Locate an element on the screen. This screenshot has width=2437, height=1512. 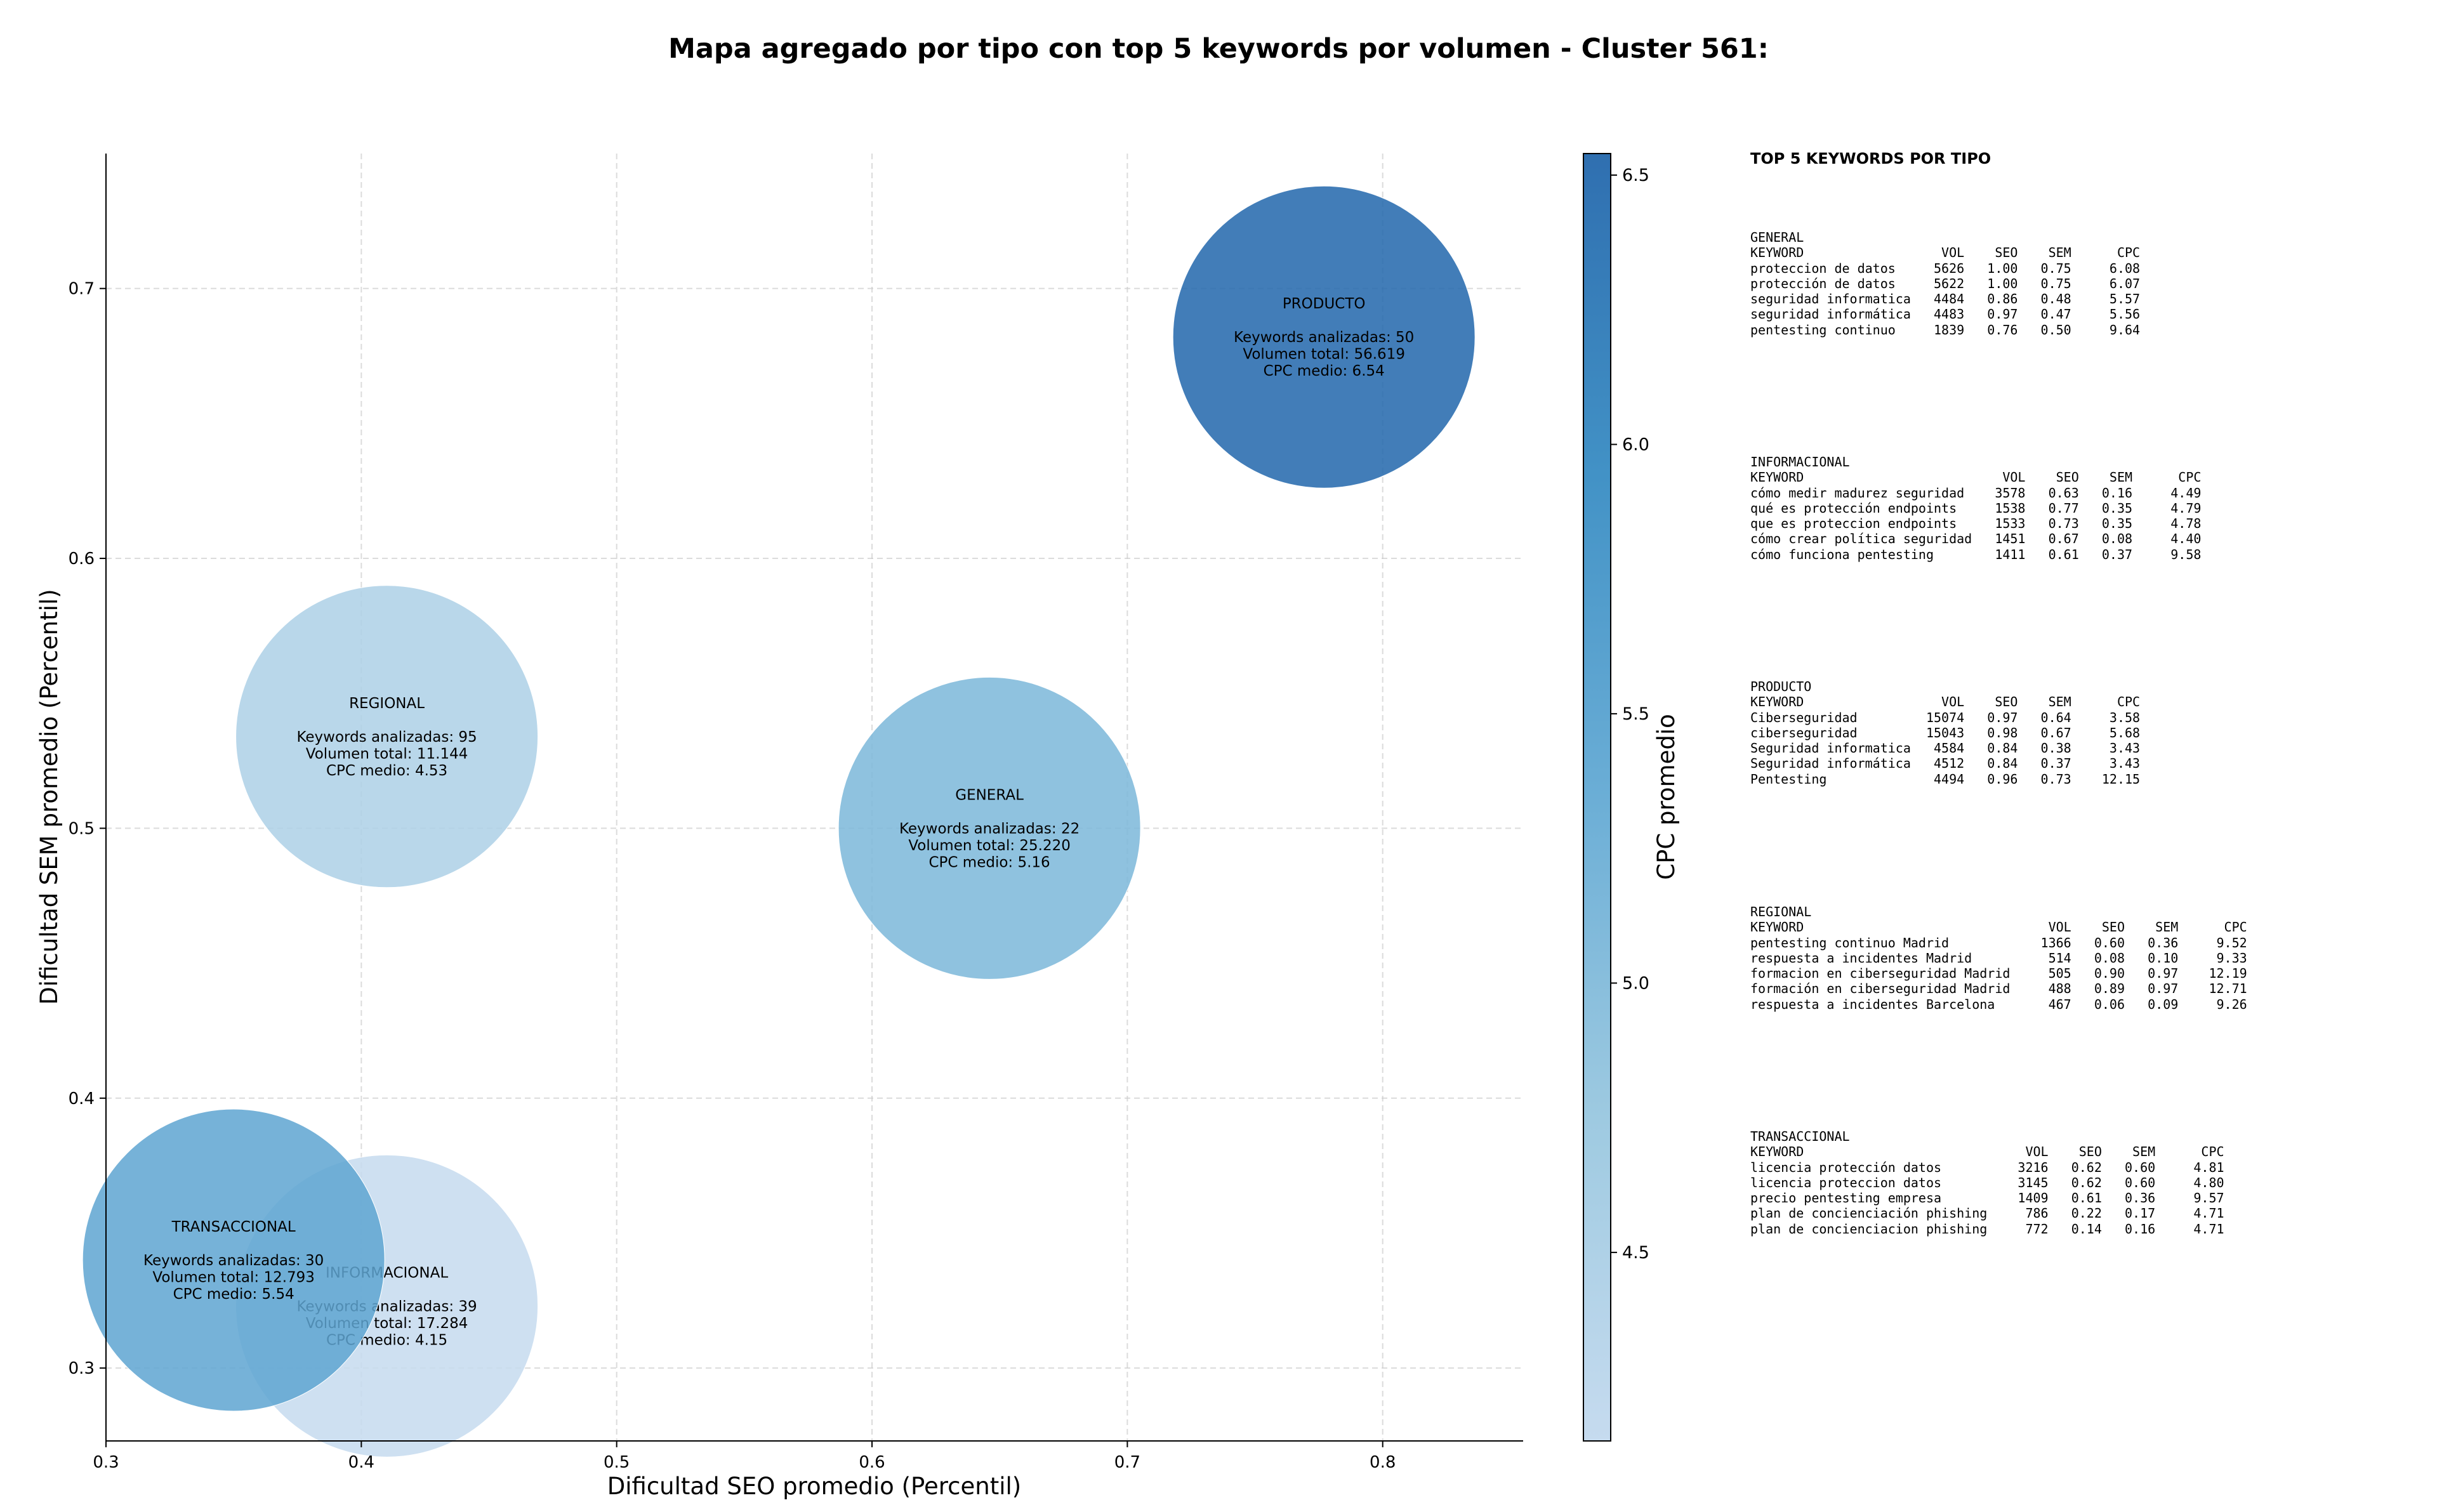
colorbar-tick-label: 6.0 is located at coordinates (1635, 445).